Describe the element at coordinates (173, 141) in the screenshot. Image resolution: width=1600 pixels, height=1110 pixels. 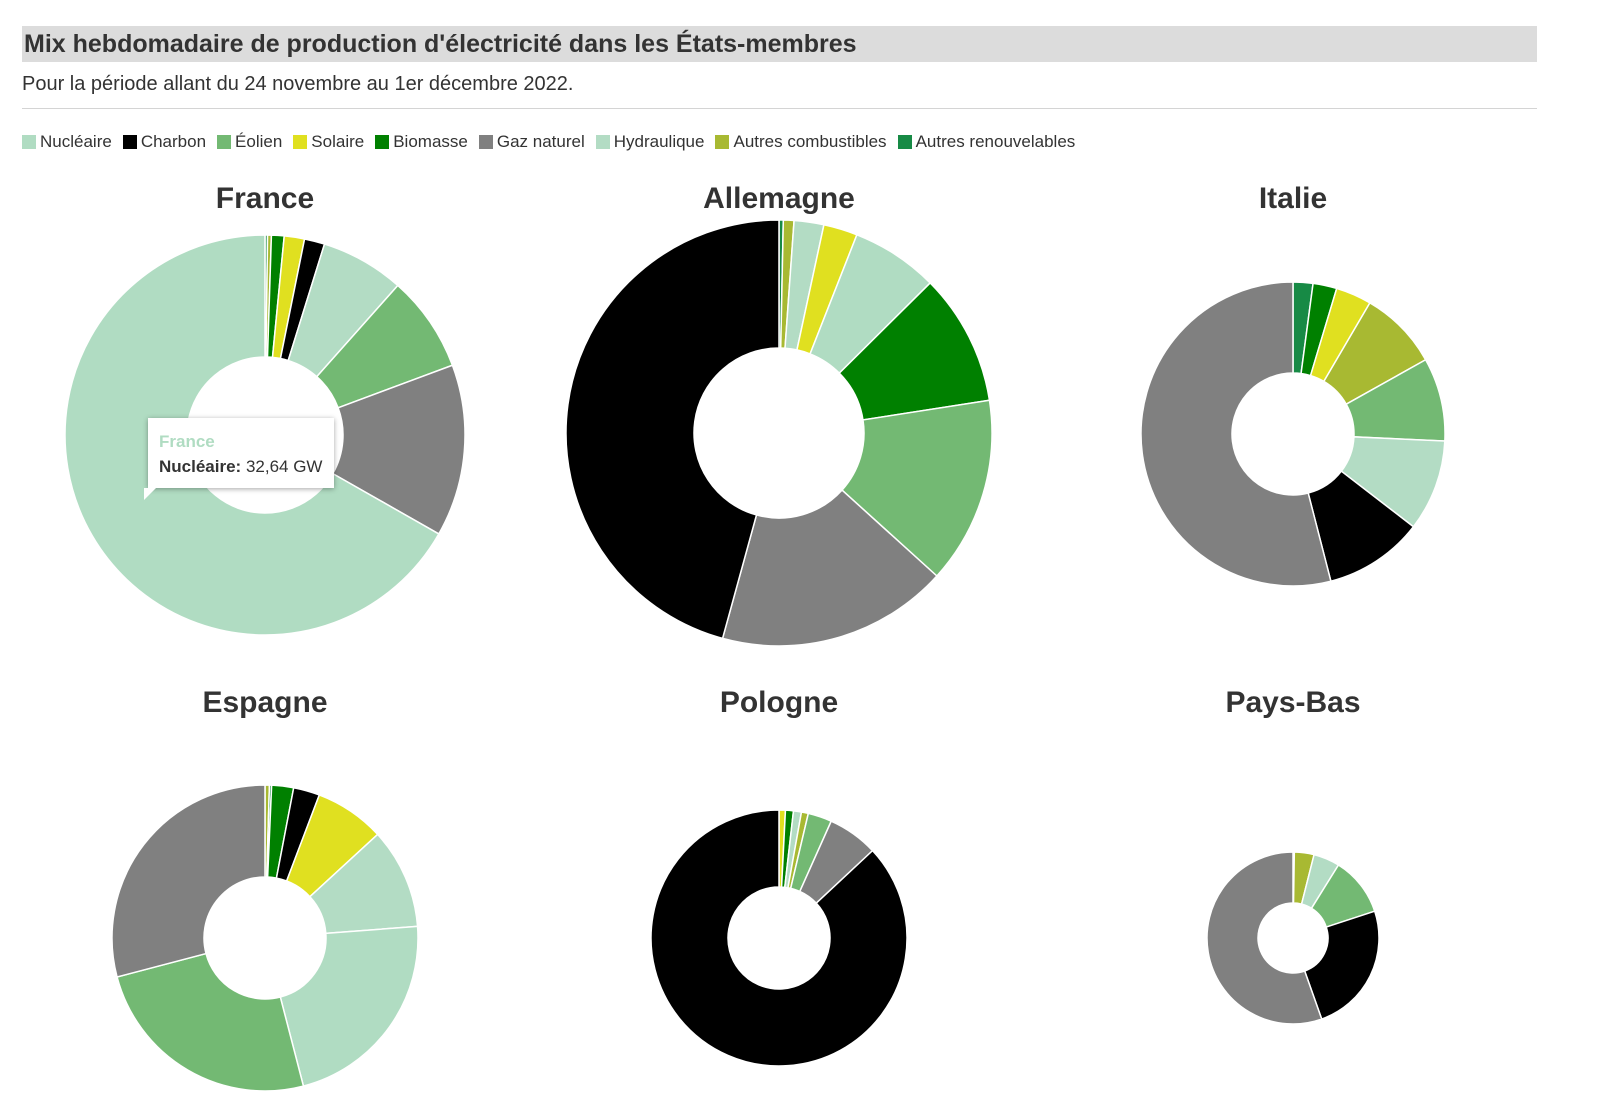
I see `legend-label: Charbon` at that location.